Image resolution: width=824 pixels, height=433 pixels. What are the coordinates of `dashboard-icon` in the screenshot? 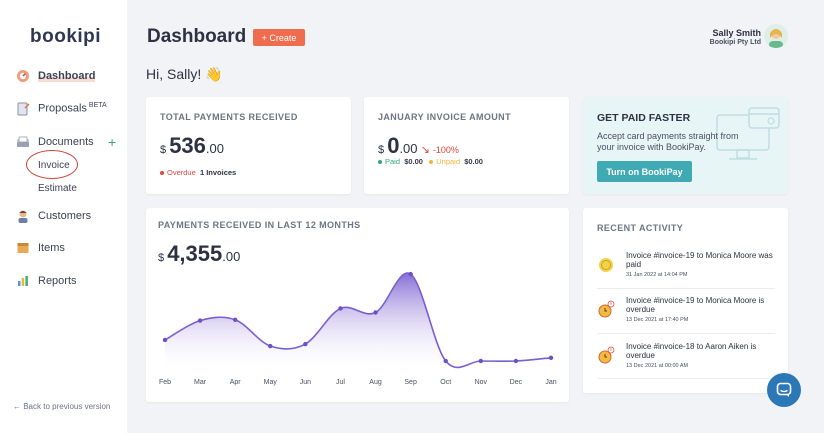 It's located at (22, 75).